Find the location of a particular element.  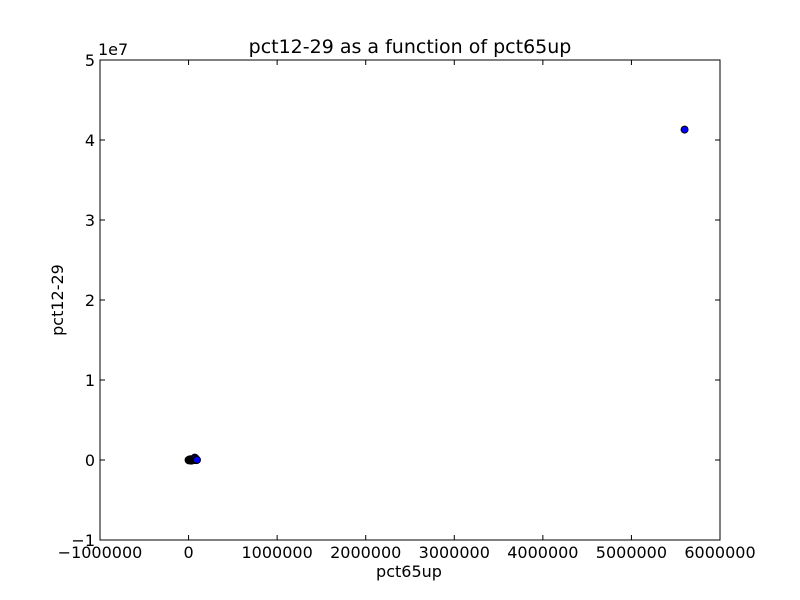

x-tick-label: 0 is located at coordinates (188, 552).